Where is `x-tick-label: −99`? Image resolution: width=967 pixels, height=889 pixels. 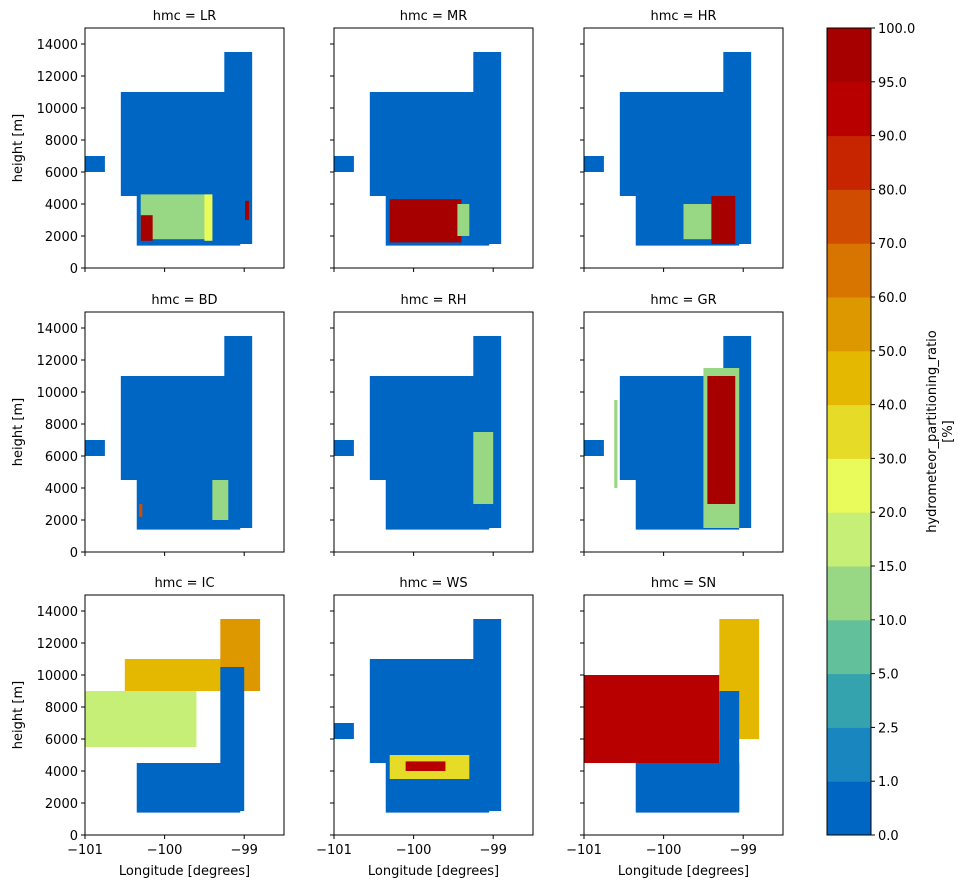
x-tick-label: −99 is located at coordinates (492, 850).